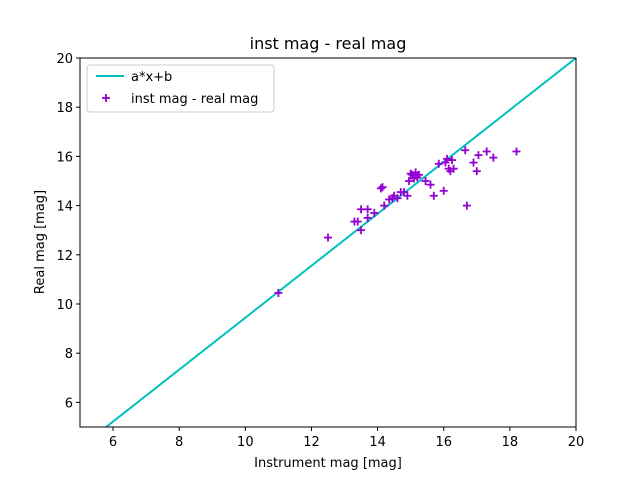 The image size is (640, 484). Describe the element at coordinates (64, 157) in the screenshot. I see `y-tick-label: 16` at that location.